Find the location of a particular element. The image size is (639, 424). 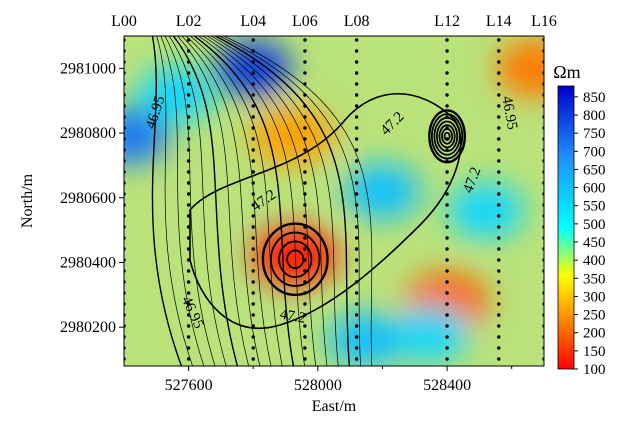

survey-line-label-L14: L14 is located at coordinates (499, 21).